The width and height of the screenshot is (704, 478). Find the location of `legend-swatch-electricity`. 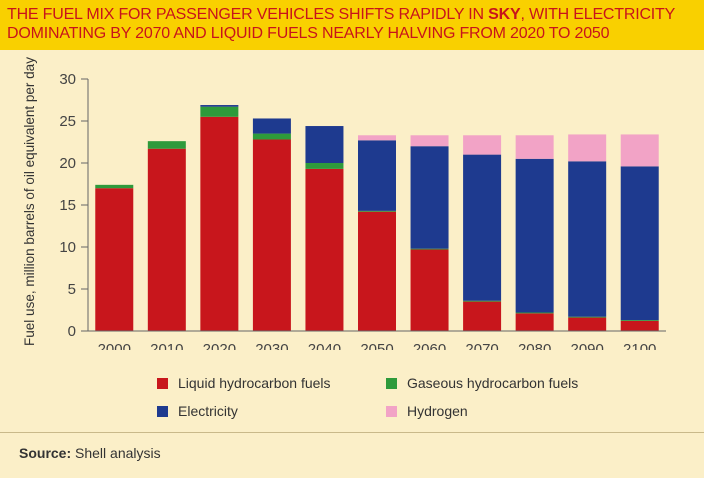

legend-swatch-electricity is located at coordinates (162, 411).